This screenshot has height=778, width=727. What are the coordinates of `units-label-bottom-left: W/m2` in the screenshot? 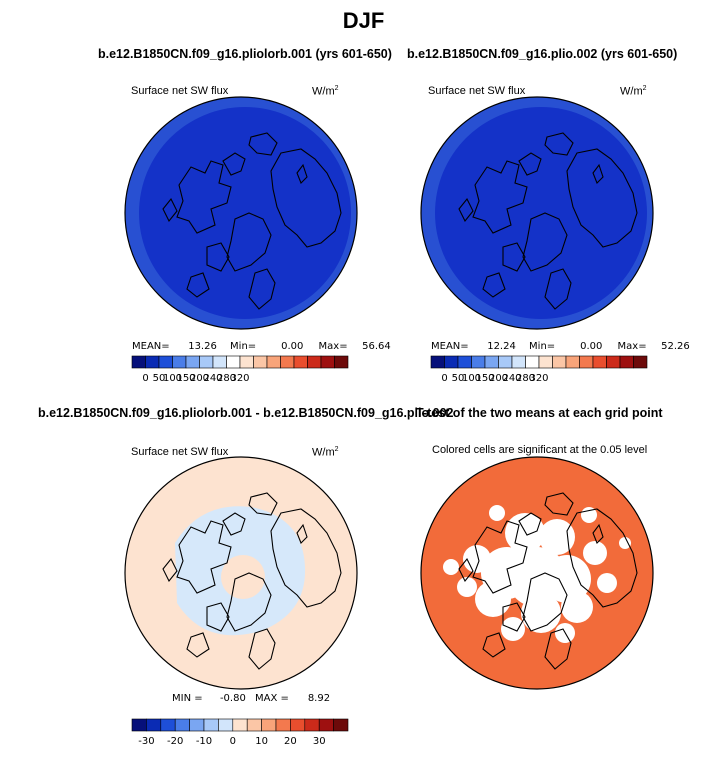 It's located at (325, 452).